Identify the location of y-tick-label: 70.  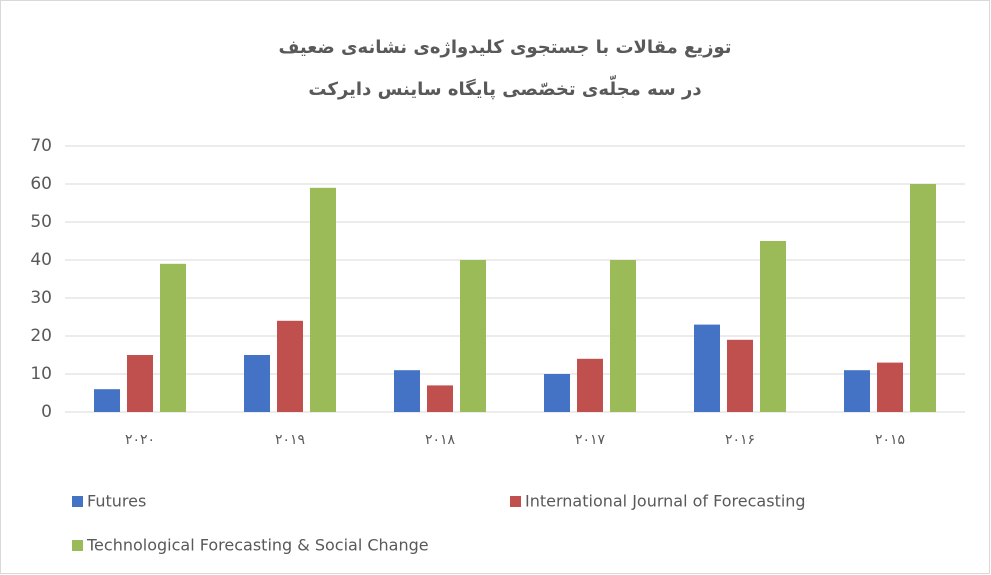
(41, 146).